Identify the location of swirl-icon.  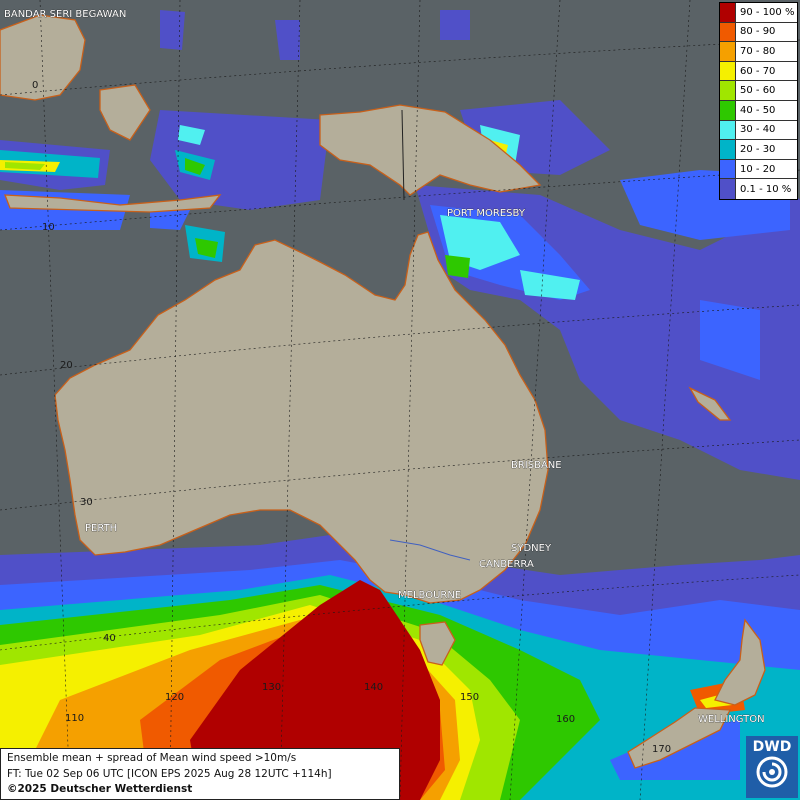
(772, 772).